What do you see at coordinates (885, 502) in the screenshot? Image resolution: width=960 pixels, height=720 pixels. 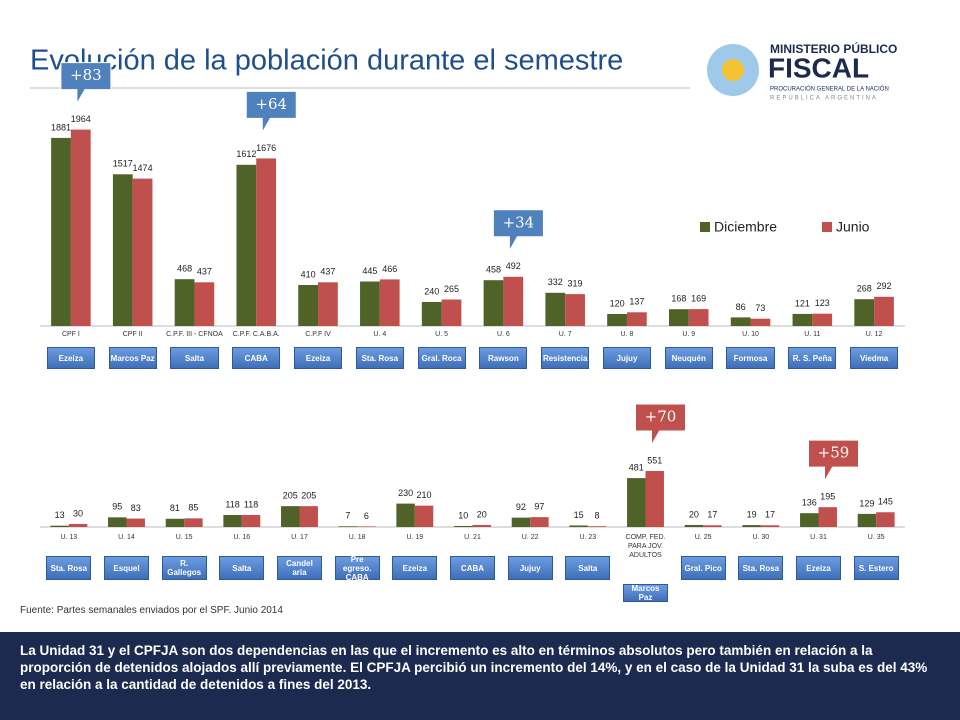 I see `data-label: 145` at bounding box center [885, 502].